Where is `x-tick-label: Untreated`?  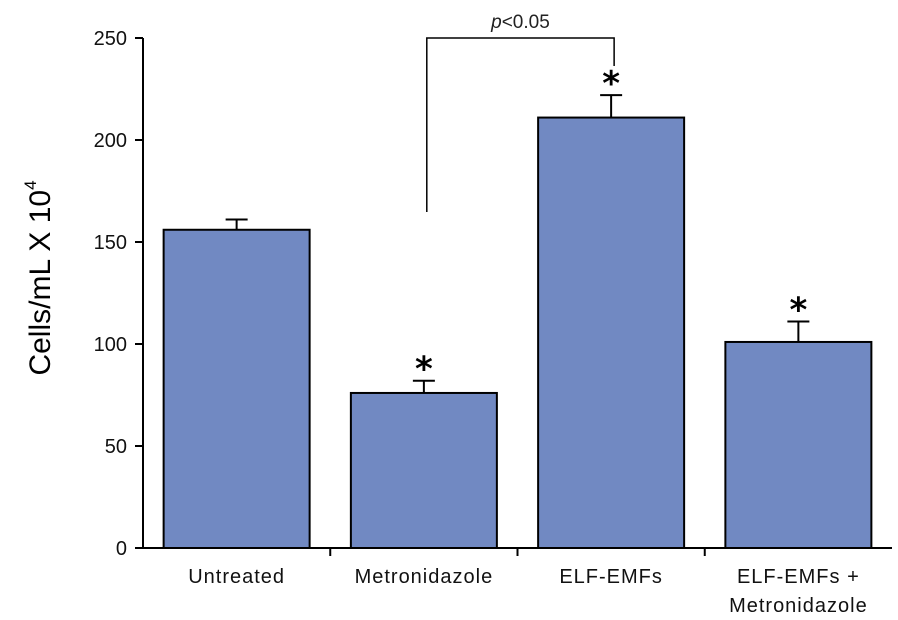
x-tick-label: Untreated is located at coordinates (236, 577).